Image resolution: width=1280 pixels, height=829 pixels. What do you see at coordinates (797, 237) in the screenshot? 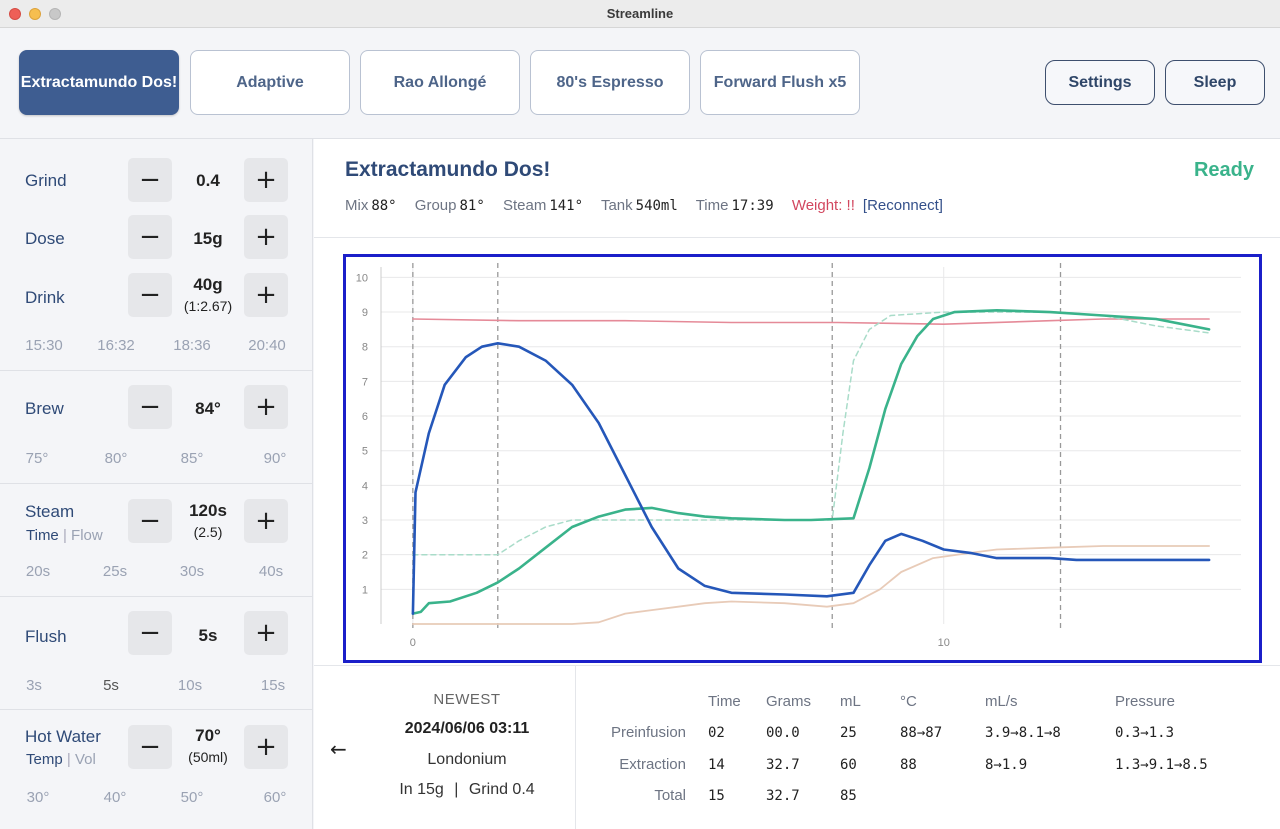
I see `header-divider` at bounding box center [797, 237].